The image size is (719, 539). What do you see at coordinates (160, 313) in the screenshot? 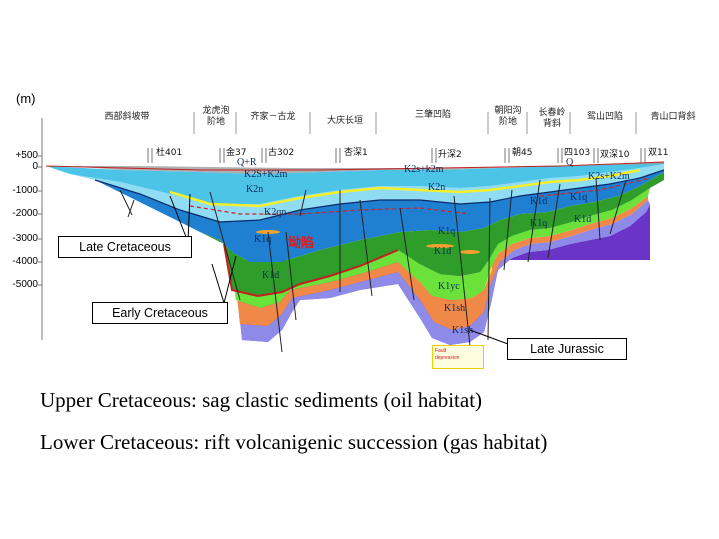
I see `callout-early-cretaceous: Early Cretaceous` at bounding box center [160, 313].